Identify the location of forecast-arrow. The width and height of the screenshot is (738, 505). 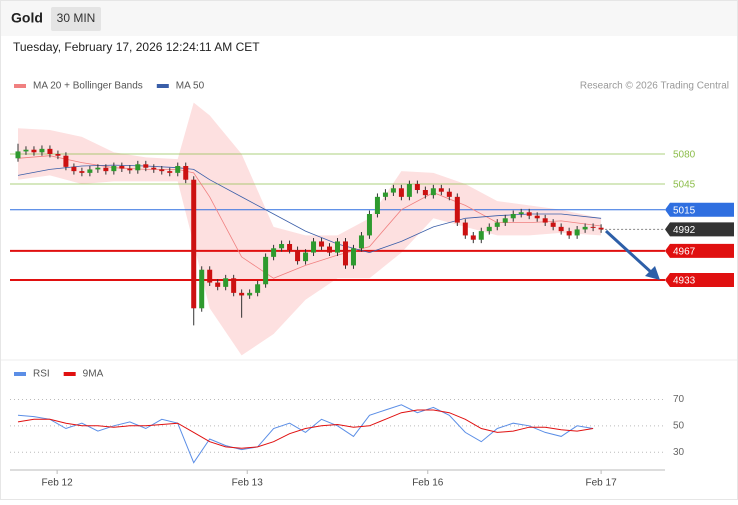
(632, 254).